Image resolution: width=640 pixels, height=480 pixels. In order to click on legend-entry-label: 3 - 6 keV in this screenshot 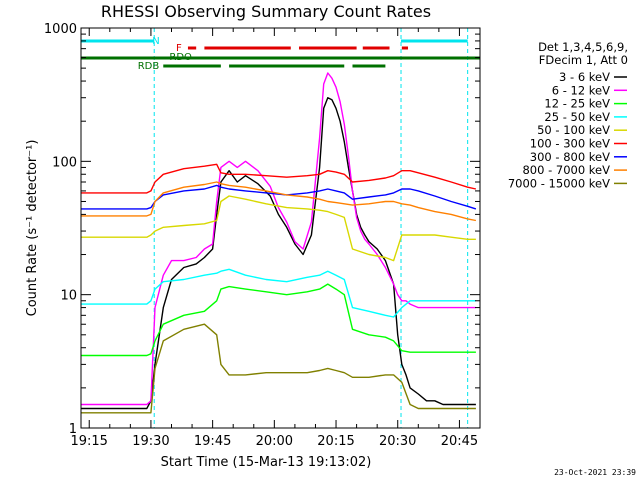, I will do `click(584, 77)`.